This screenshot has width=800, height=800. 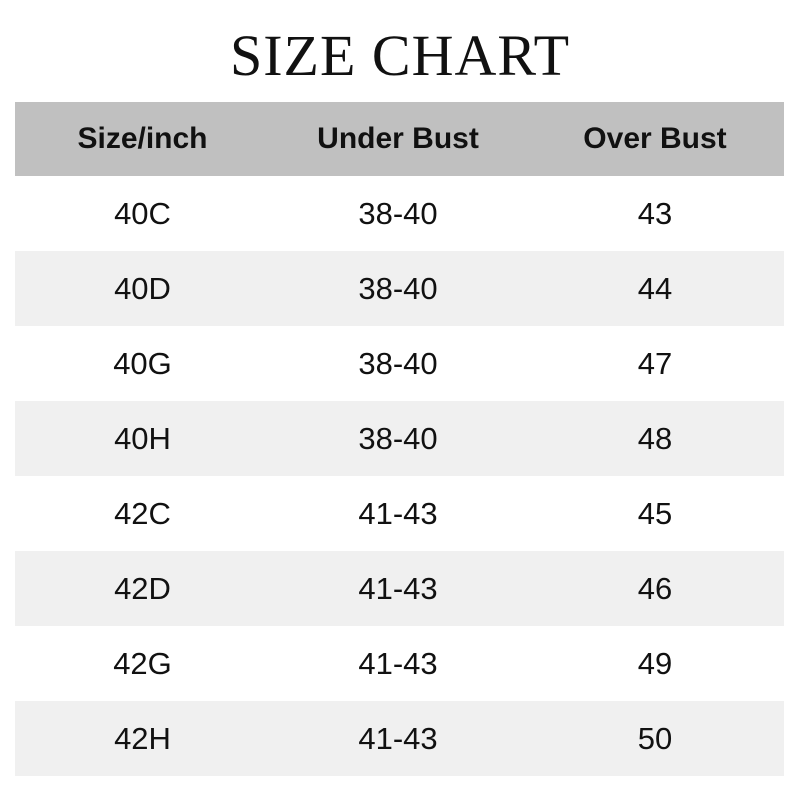 I want to click on page-title: SIZE CHART, so click(x=400, y=55).